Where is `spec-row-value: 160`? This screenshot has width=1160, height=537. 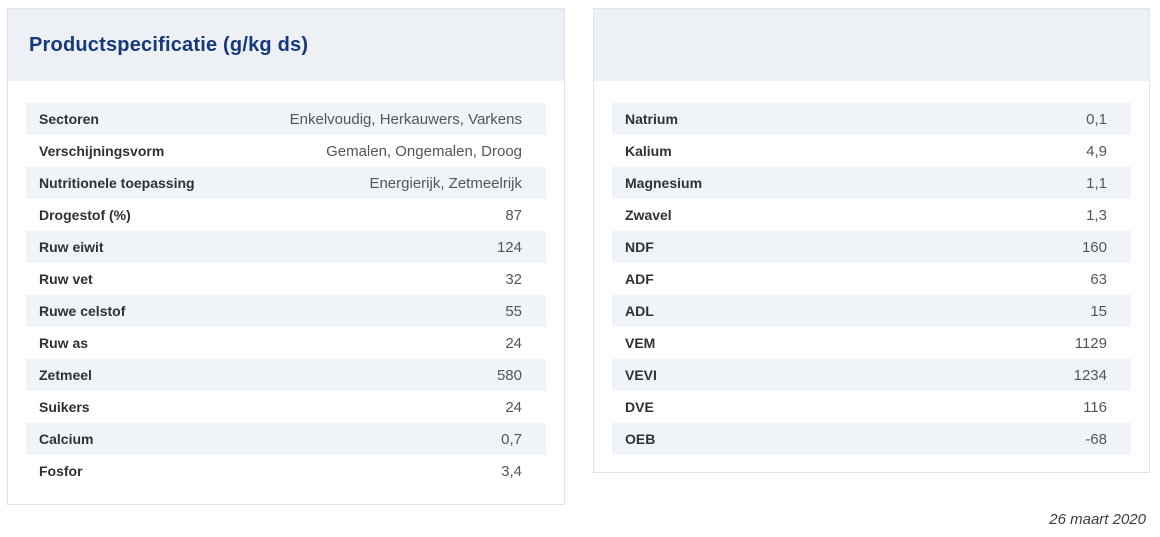 spec-row-value: 160 is located at coordinates (1094, 247).